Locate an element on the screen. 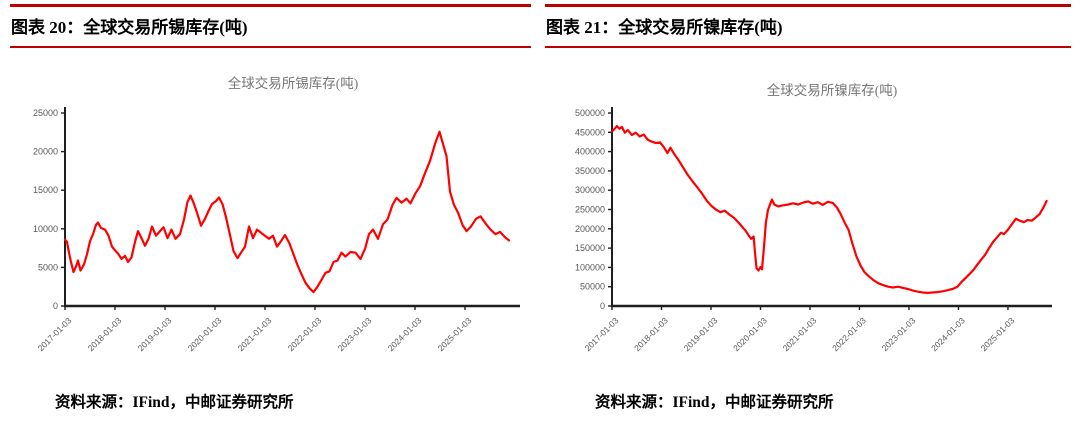 This screenshot has height=424, width=1080. y-axis-tick-label: 20000 is located at coordinates (45, 152).